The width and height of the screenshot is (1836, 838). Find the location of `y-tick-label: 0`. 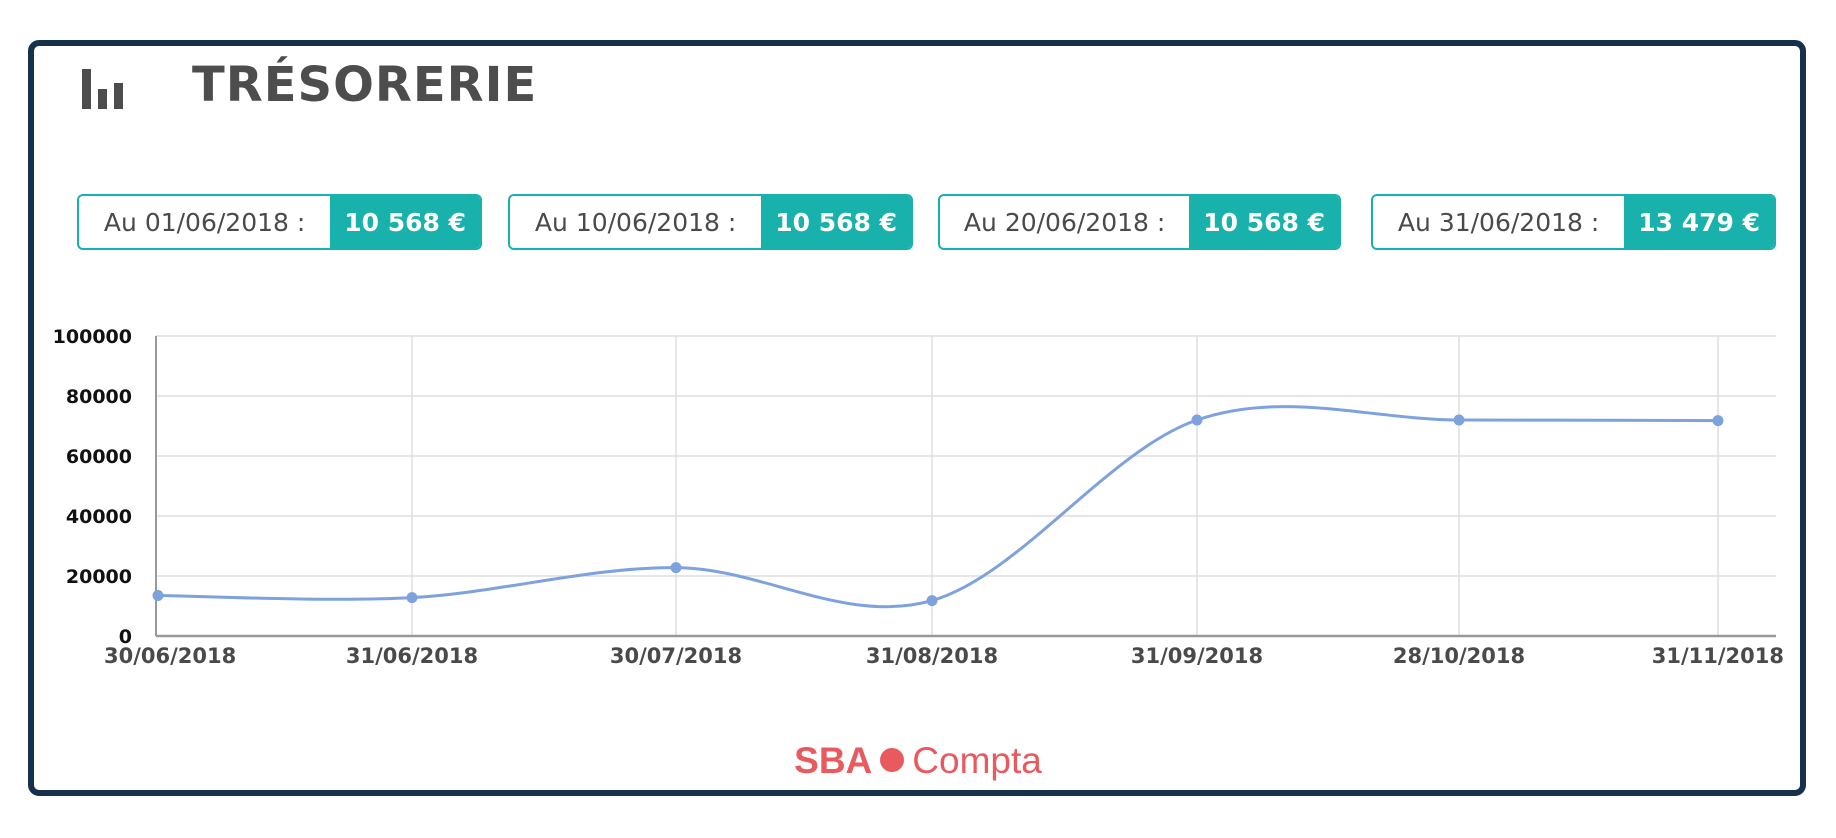

y-tick-label: 0 is located at coordinates (125, 637).